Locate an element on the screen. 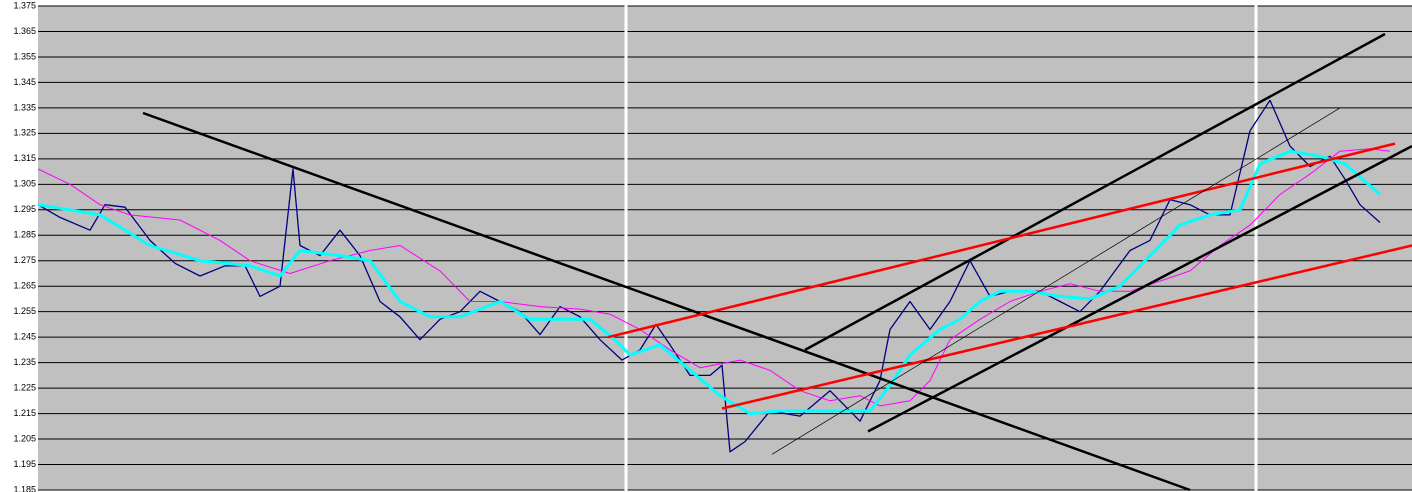 The height and width of the screenshot is (492, 1412). y-tick-label: 1.225 is located at coordinates (24, 387).